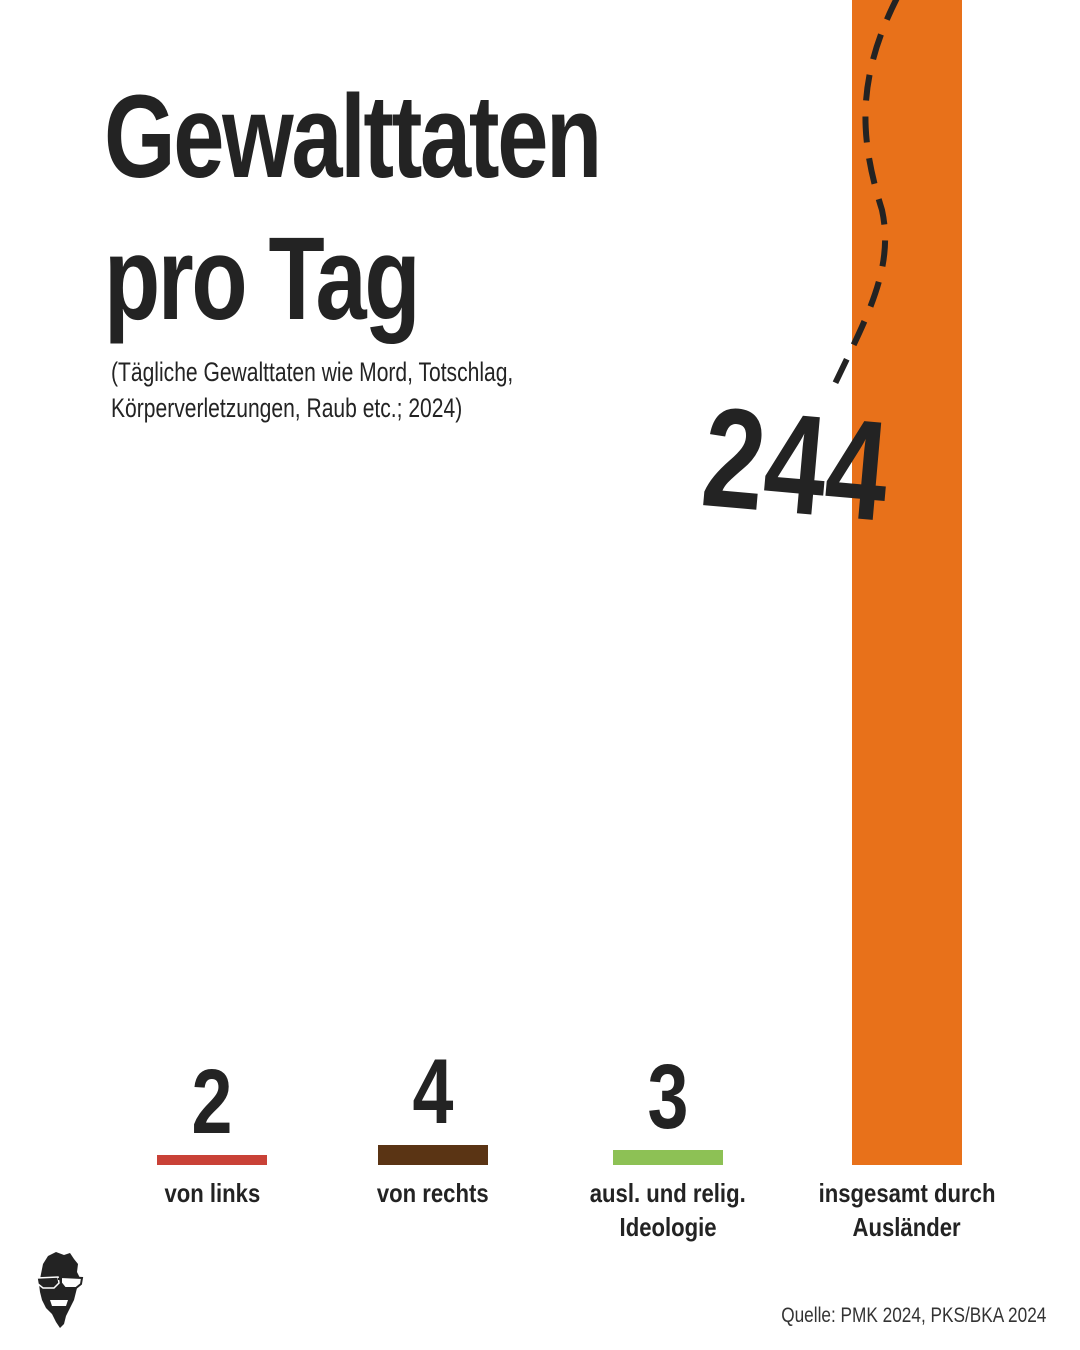  I want to click on chart-title-line-1: Gewalttaten, so click(353, 137).